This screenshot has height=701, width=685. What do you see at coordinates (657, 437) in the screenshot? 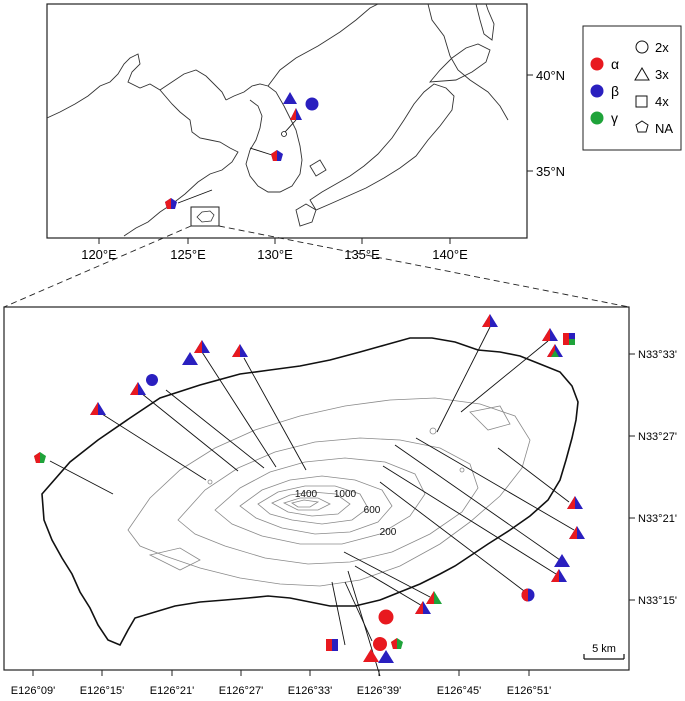
I see `lat-tick-label: N33°27'` at bounding box center [657, 437].